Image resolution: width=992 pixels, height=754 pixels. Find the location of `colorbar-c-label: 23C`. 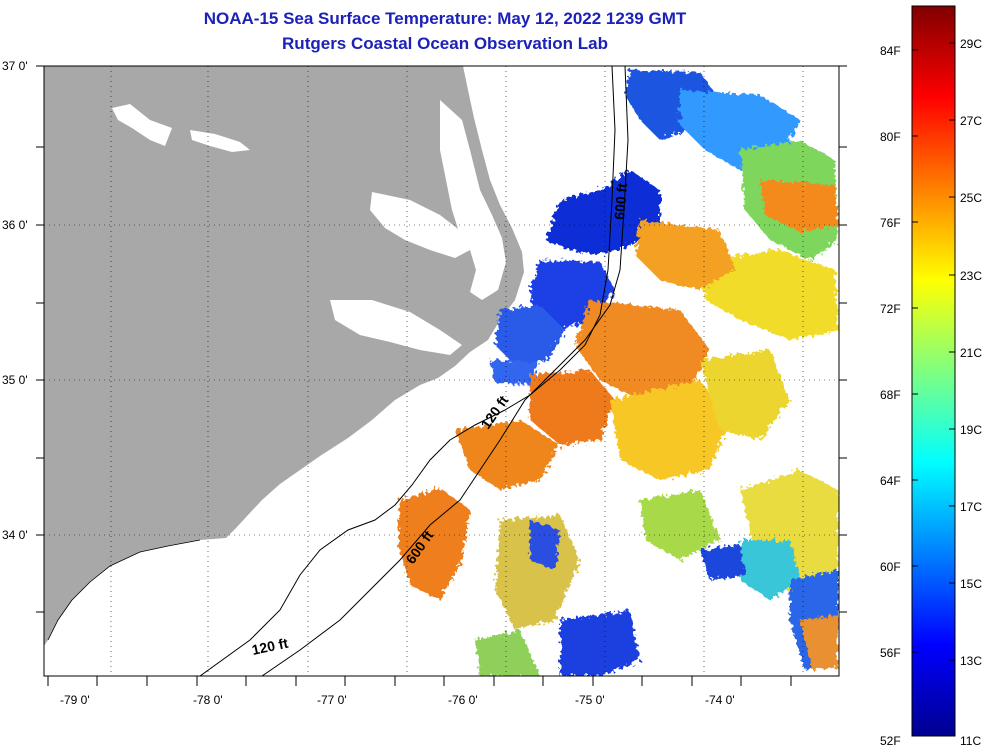

colorbar-c-label: 23C is located at coordinates (971, 276).